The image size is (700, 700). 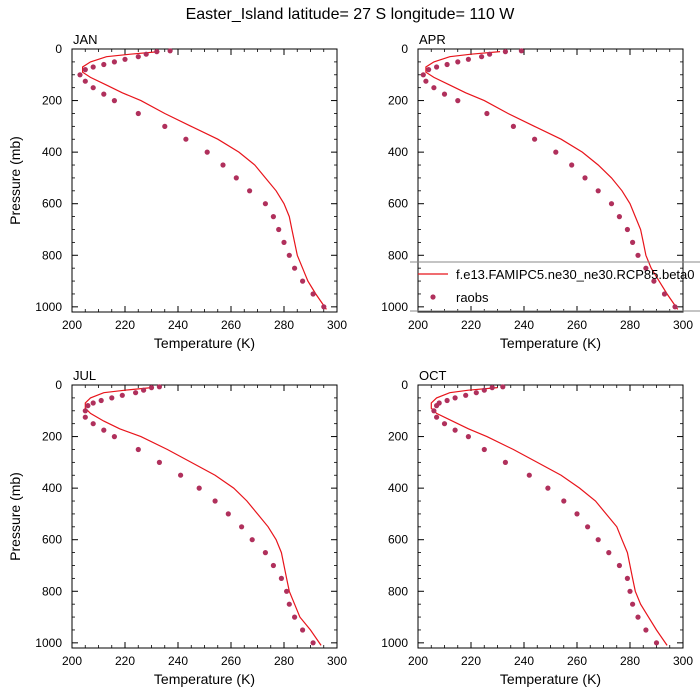 I want to click on x-tick-label-jul: 240, so click(x=178, y=661).